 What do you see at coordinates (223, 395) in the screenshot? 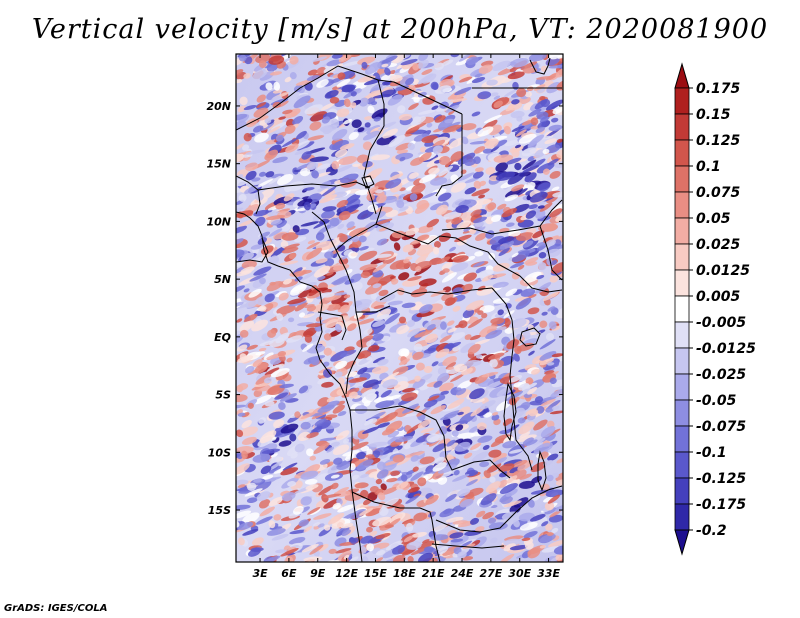
I see `lat-label: 5S` at bounding box center [223, 395].